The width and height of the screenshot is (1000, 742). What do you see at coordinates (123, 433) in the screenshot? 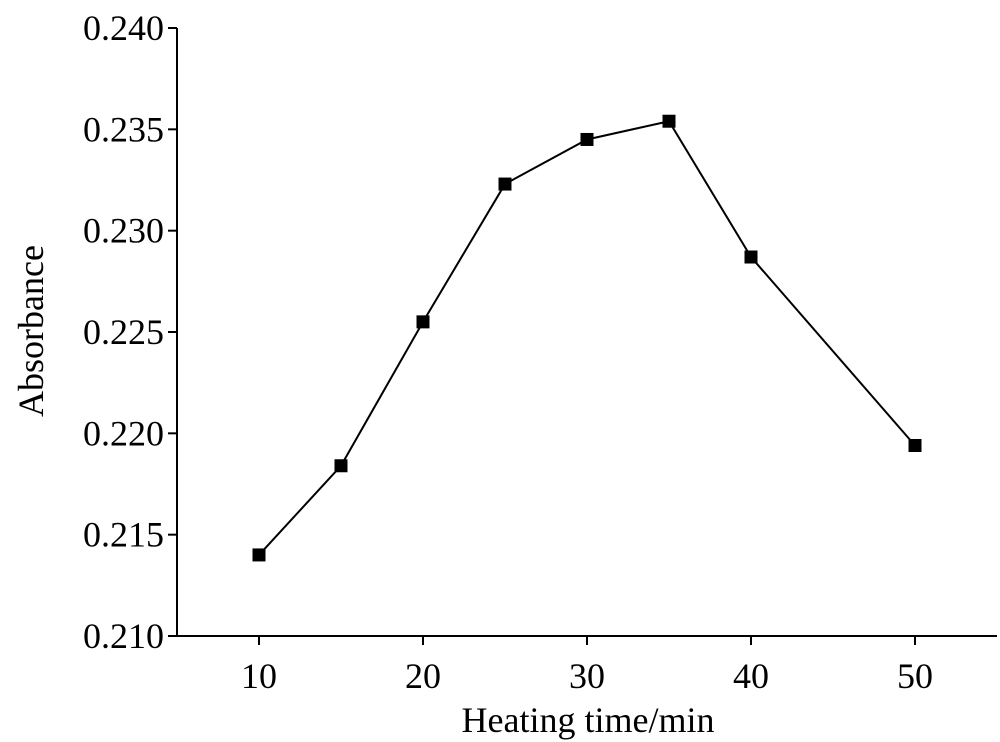
I see `y-tick-label: 0.220` at bounding box center [123, 433].